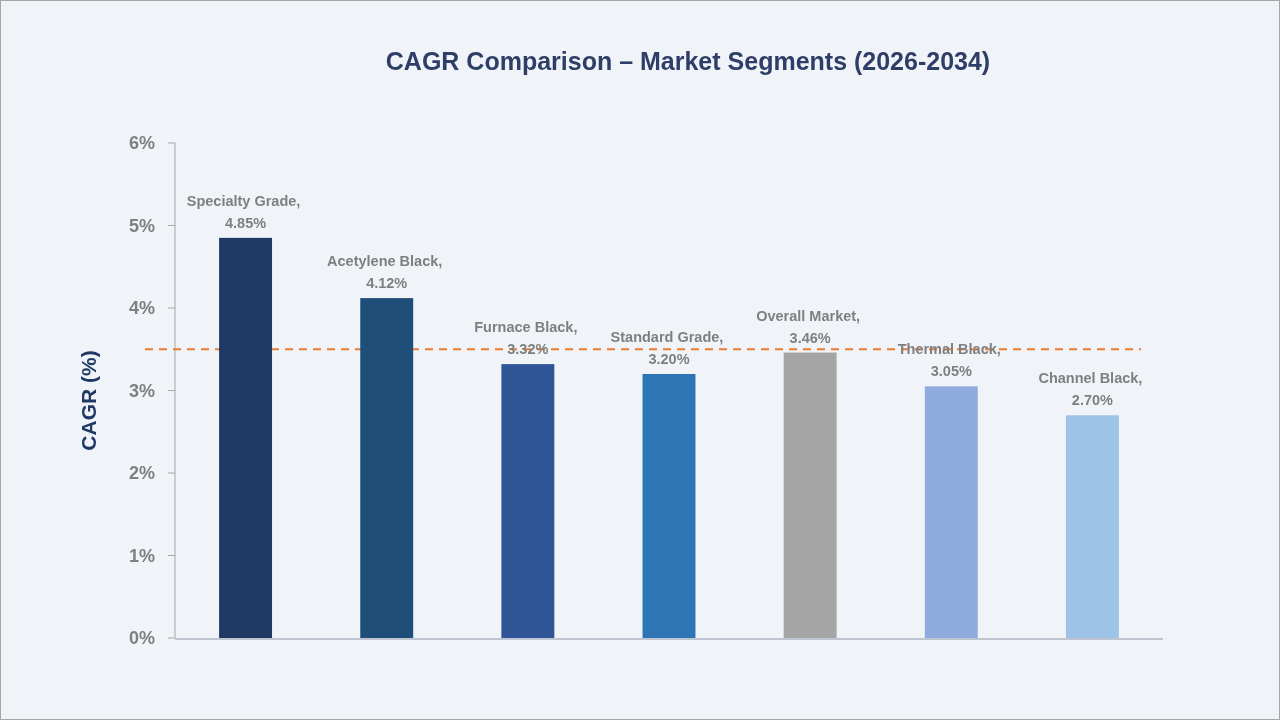 This screenshot has height=720, width=1280. I want to click on y-axis-title: CAGR (%), so click(88, 400).